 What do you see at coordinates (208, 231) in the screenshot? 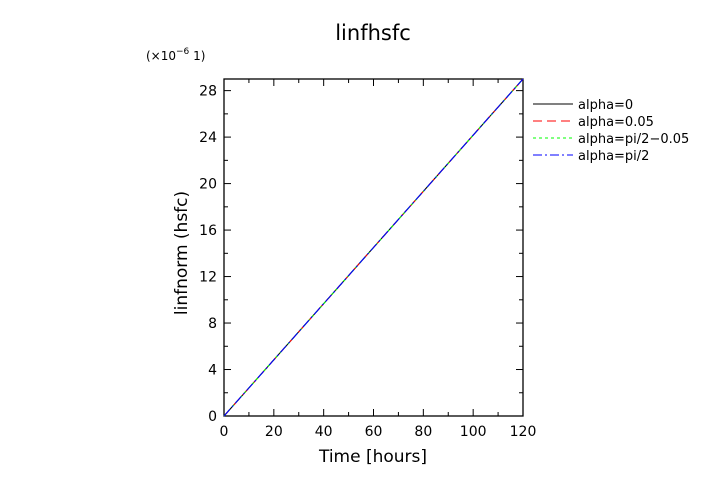
I see `y-tick-label: 16` at bounding box center [208, 231].